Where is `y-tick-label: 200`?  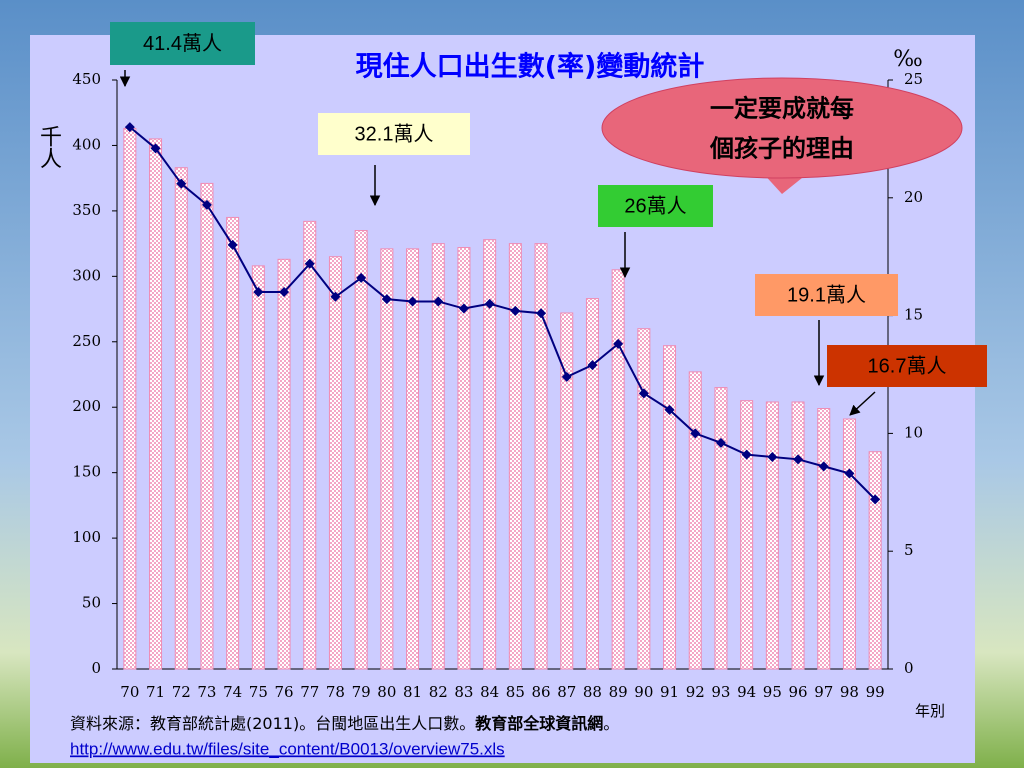 y-tick-label: 200 is located at coordinates (86, 406).